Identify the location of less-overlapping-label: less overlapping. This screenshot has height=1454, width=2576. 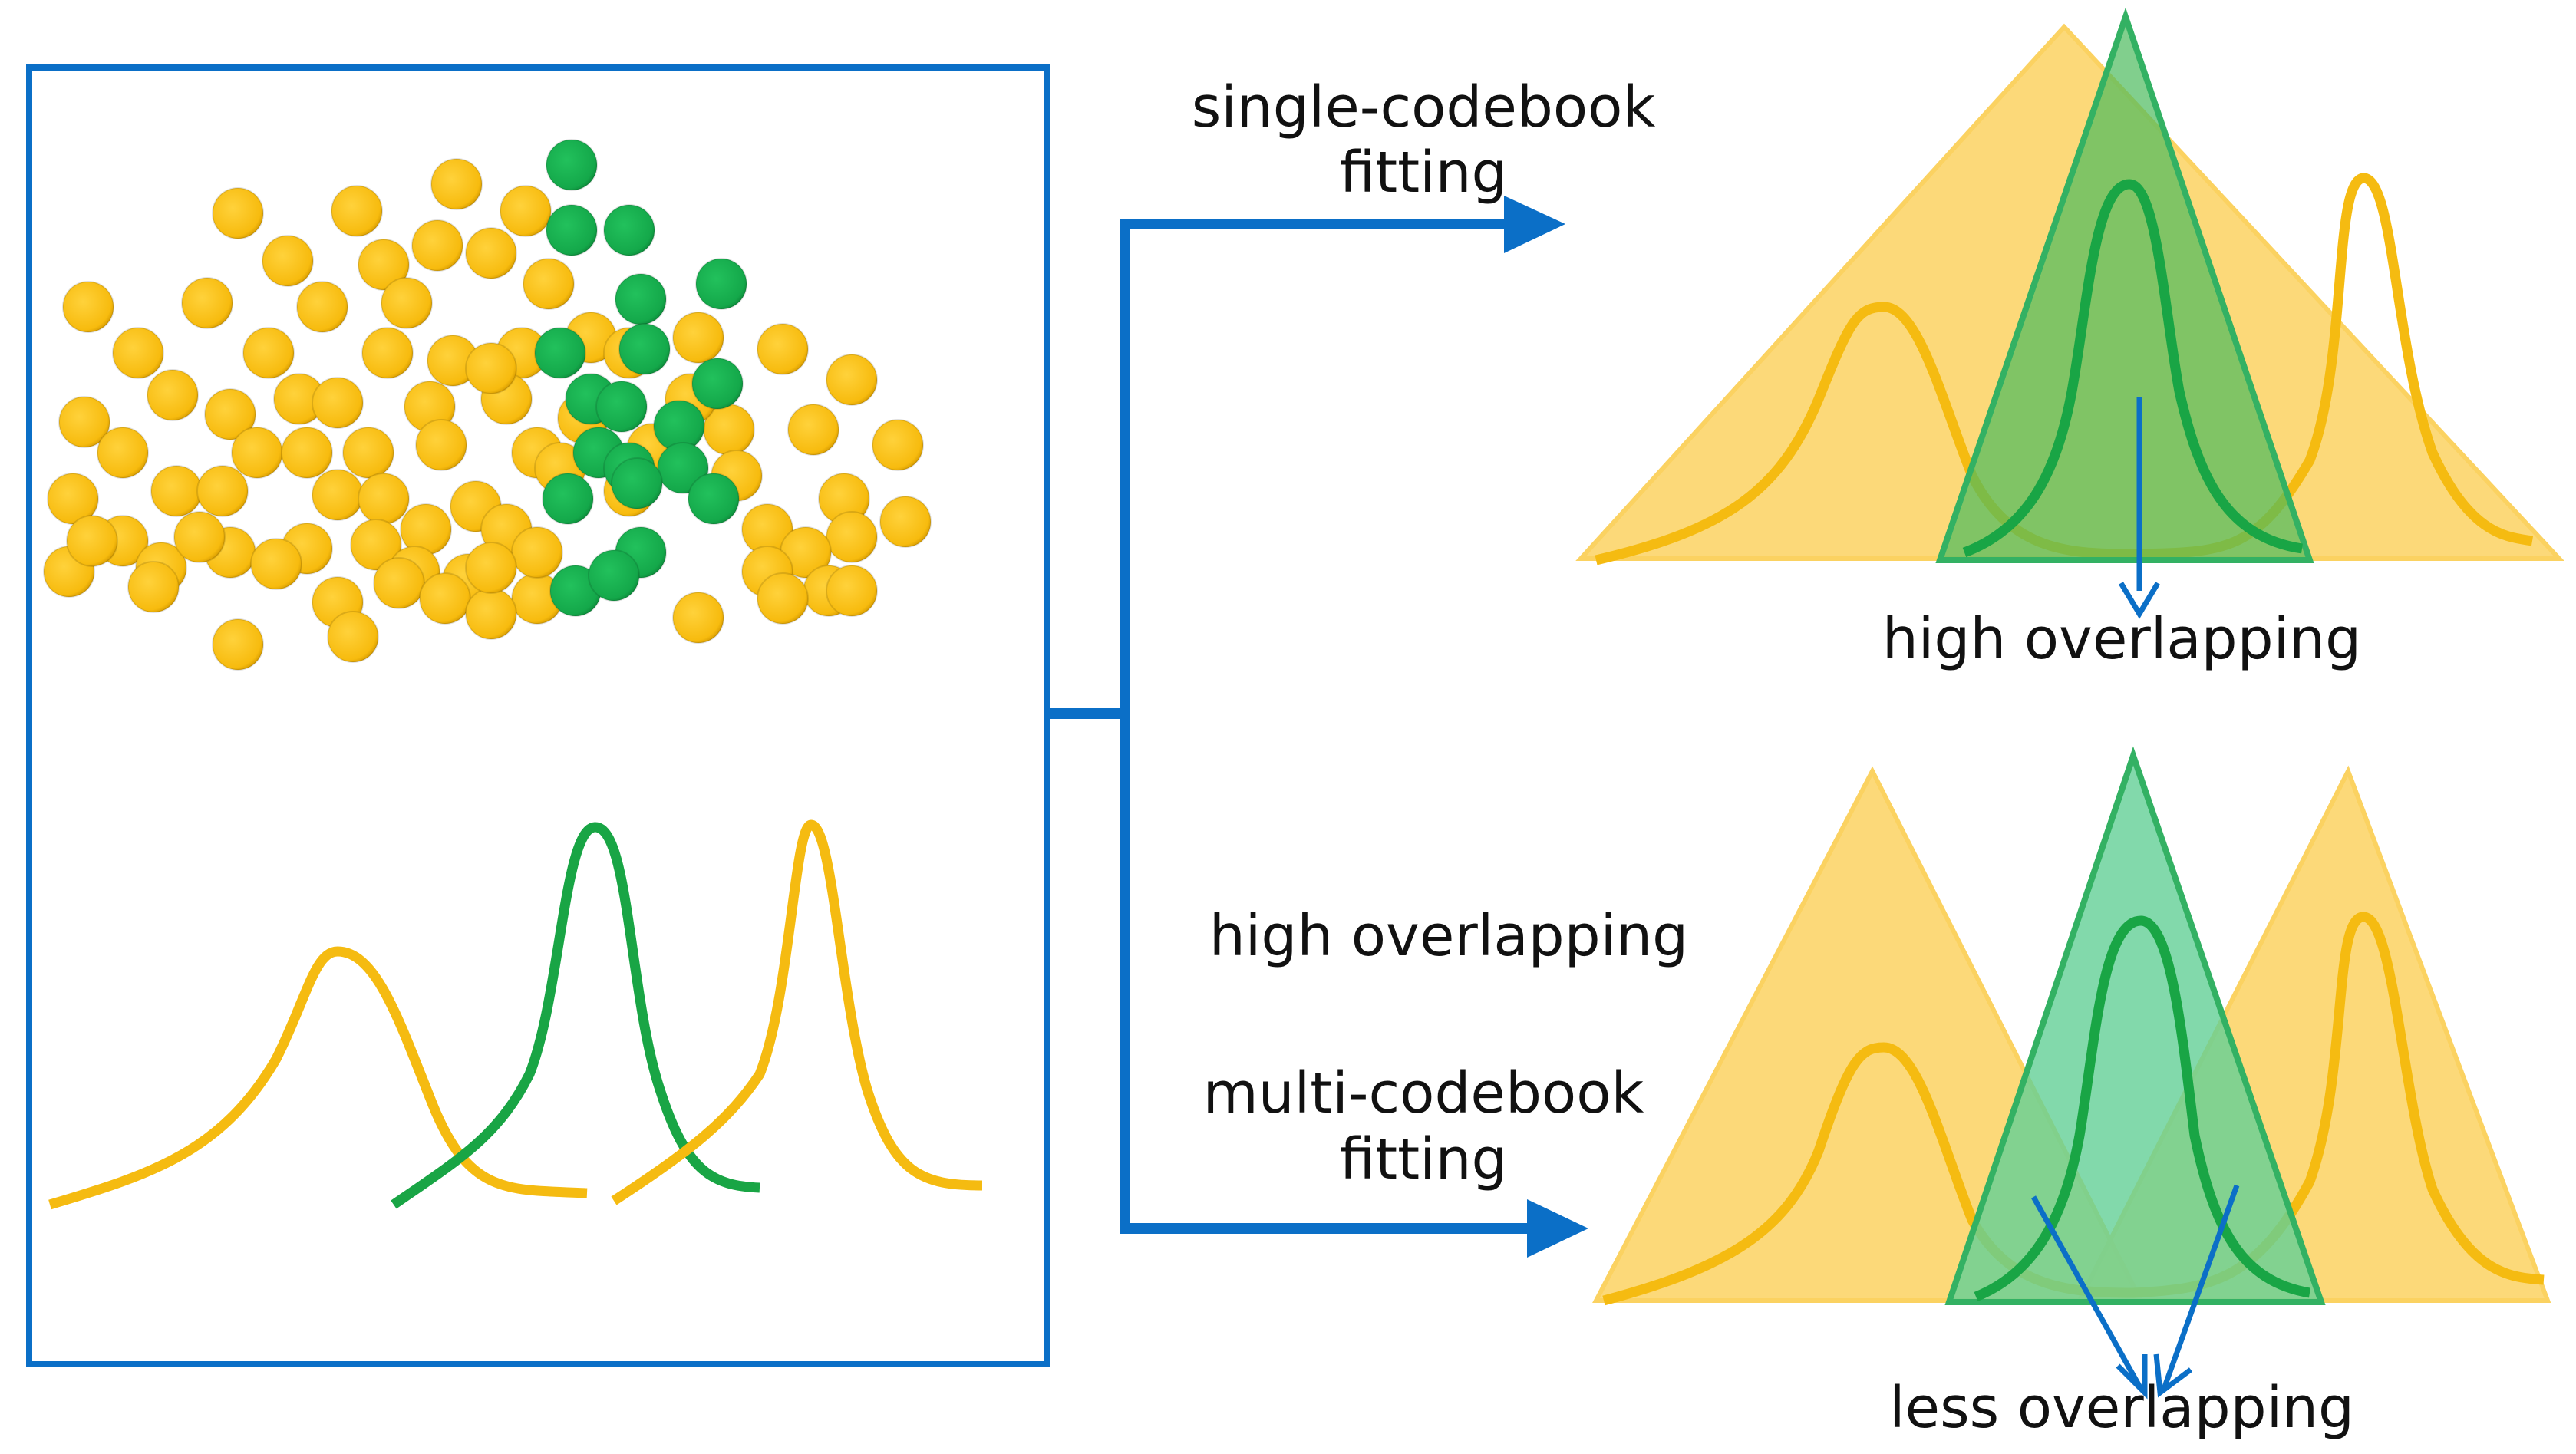
(2121, 1408).